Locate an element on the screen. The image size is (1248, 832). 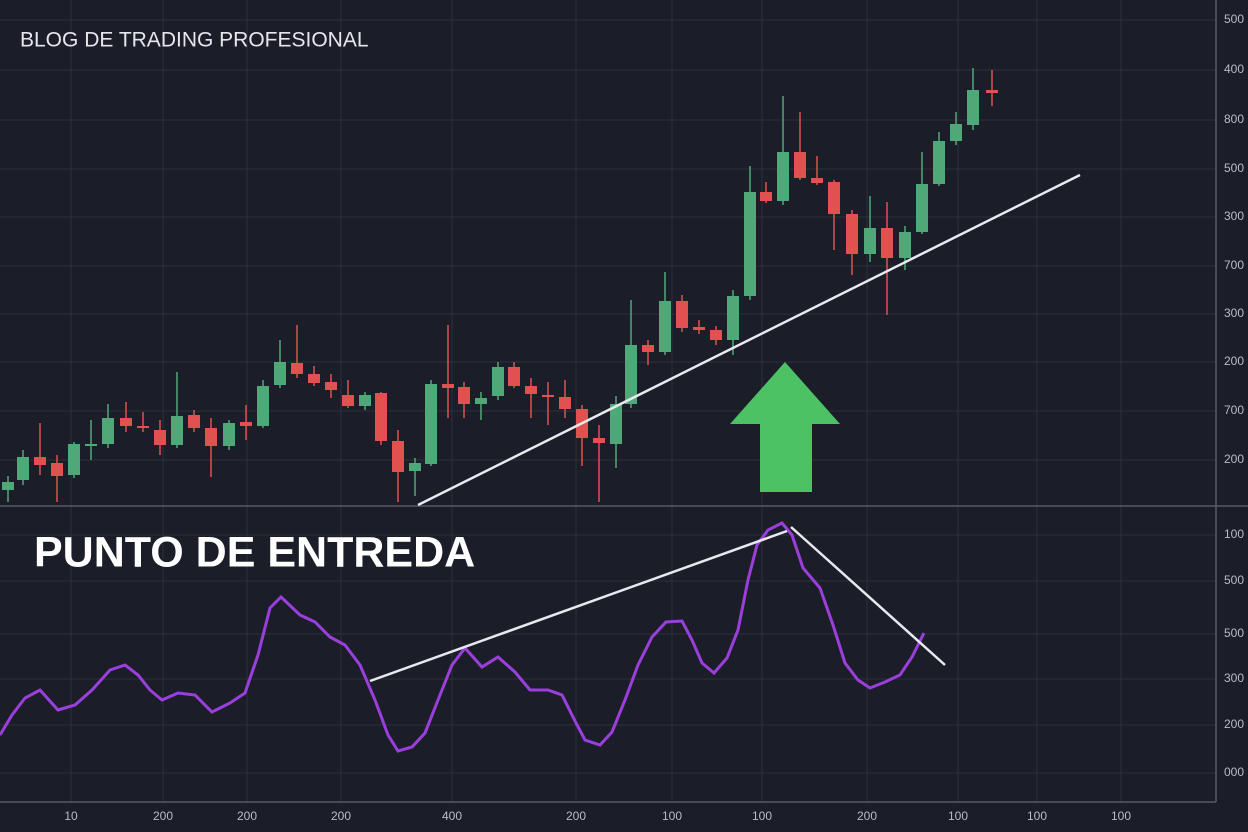
oscillator-label: 100 is located at coordinates (1234, 534).